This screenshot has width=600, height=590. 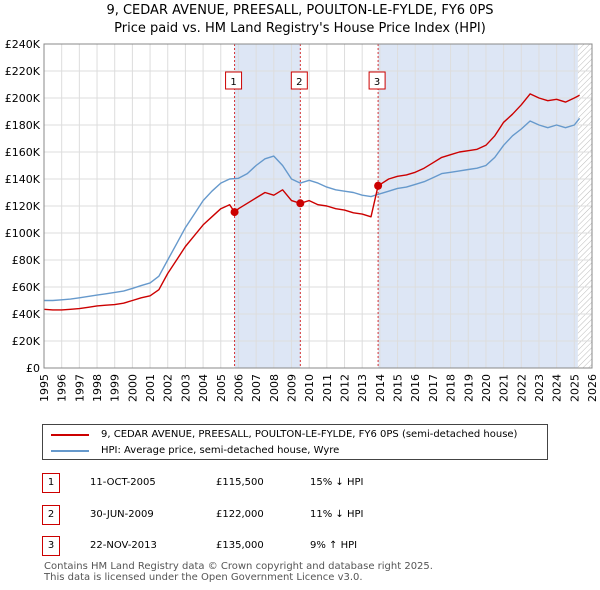 What do you see at coordinates (79, 388) in the screenshot?
I see `x-tick-label: 1997` at bounding box center [79, 388].